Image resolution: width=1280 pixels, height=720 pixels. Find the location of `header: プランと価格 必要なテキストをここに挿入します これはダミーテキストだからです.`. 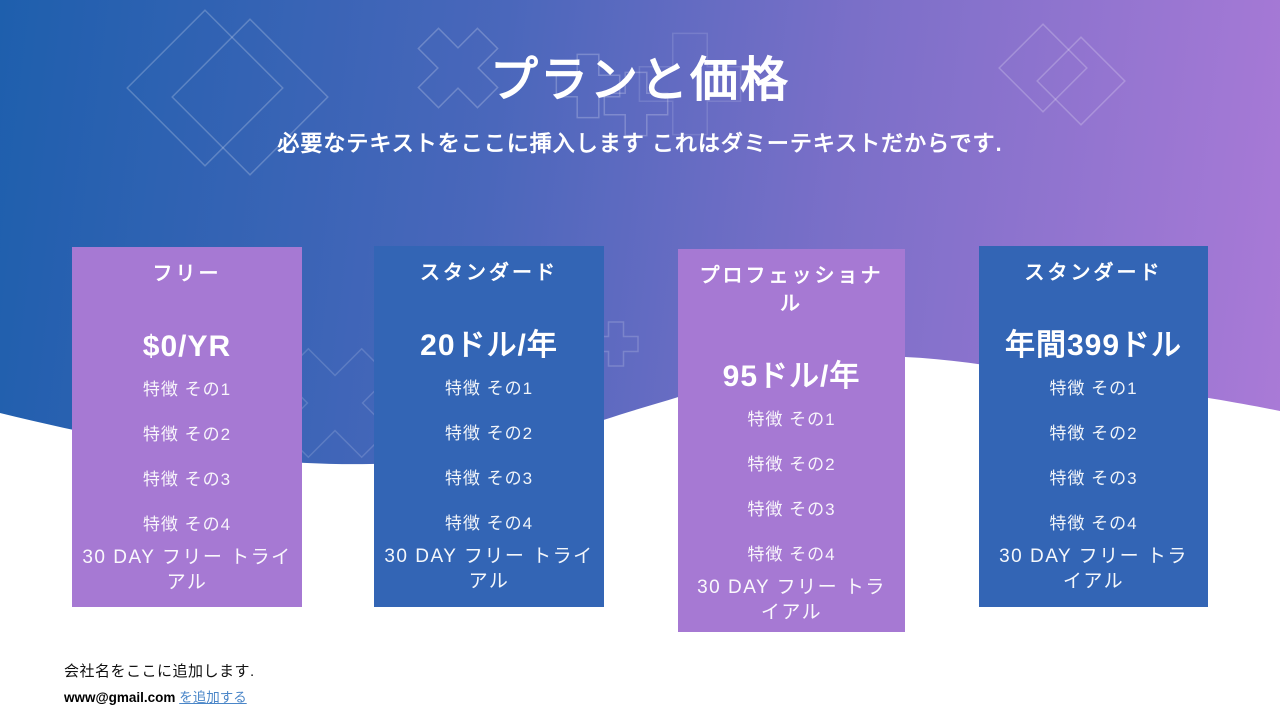

header: プランと価格 必要なテキストをここに挿入します これはダミーテキストだからです. is located at coordinates (640, 105).